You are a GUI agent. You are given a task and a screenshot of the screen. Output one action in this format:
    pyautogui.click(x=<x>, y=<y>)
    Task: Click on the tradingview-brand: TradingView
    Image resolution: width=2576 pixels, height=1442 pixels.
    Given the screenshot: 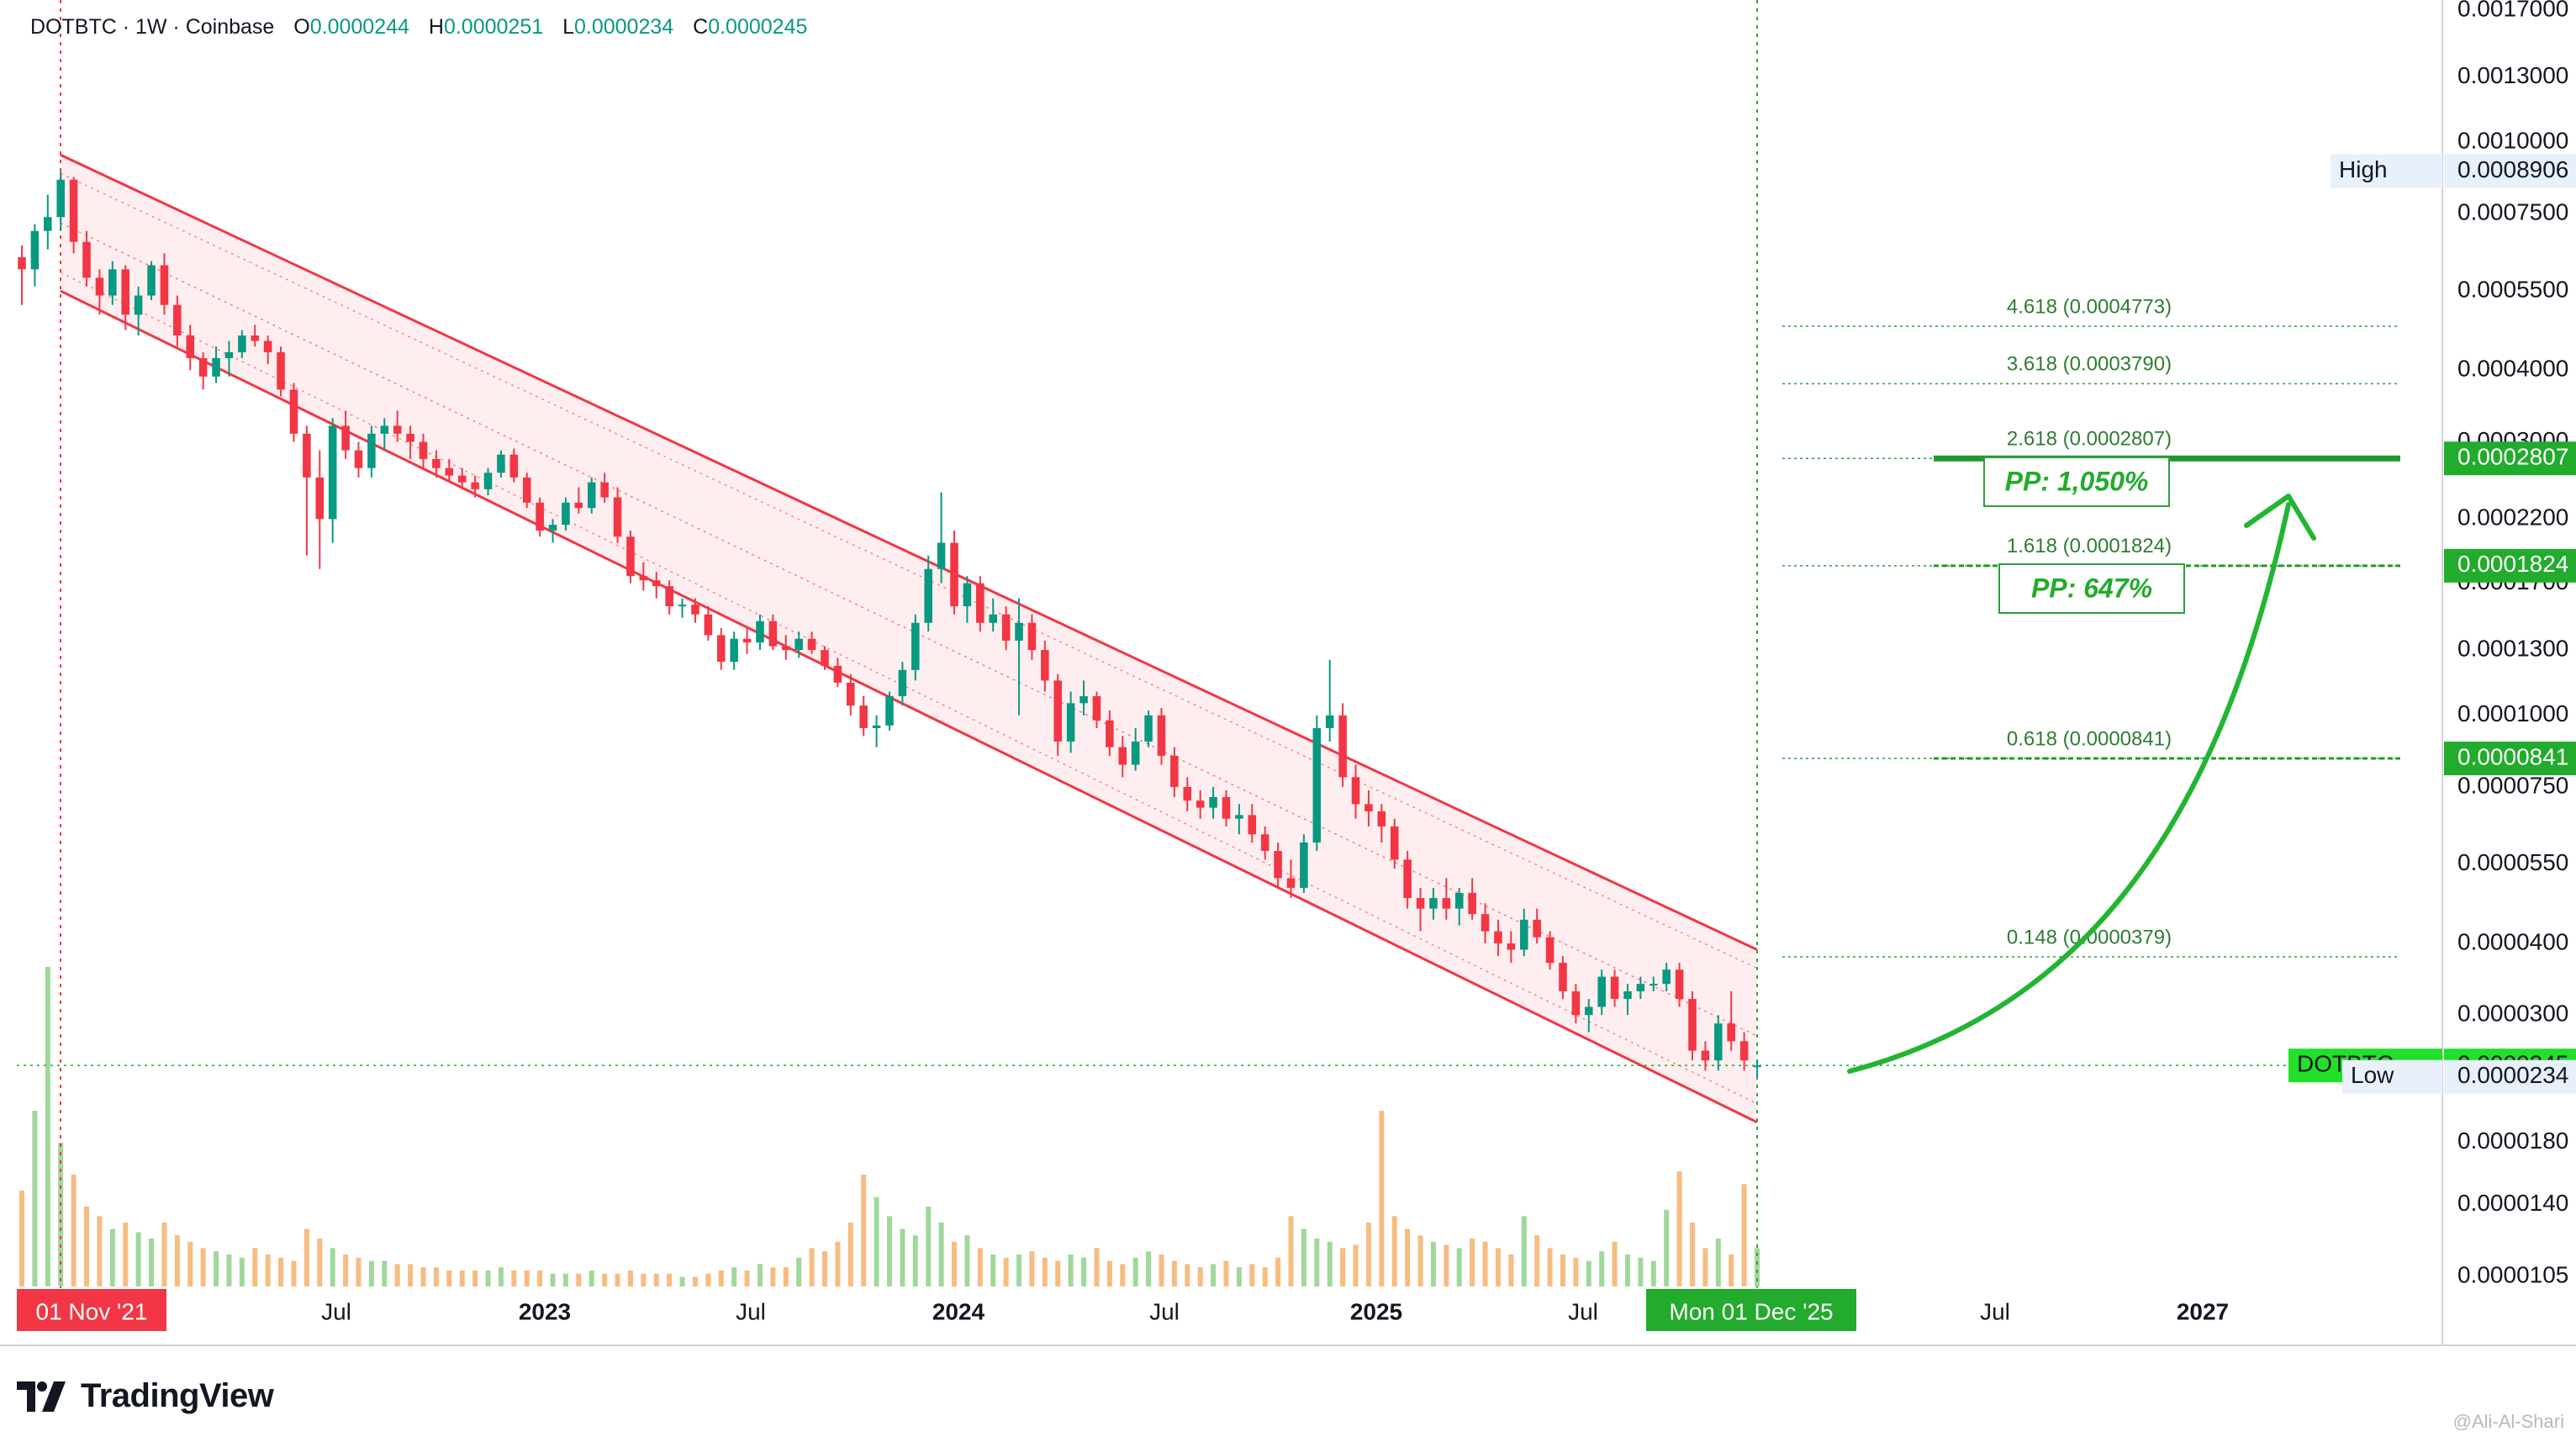 What is the action you would take?
    pyautogui.click(x=145, y=1396)
    